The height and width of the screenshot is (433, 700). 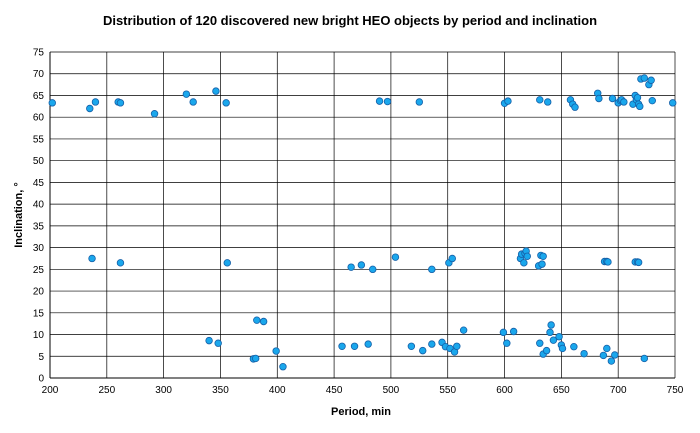 I want to click on y-tick-label: 25, so click(x=39, y=270).